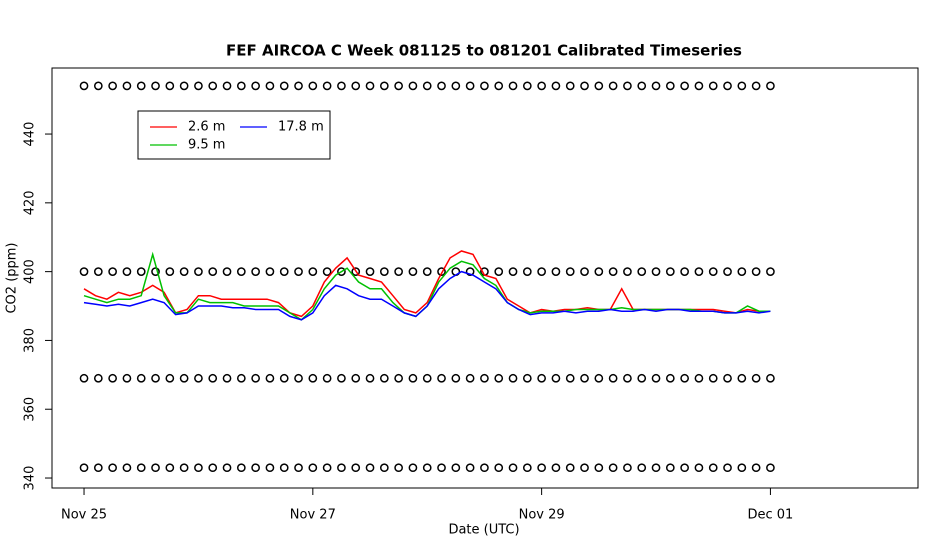 The image size is (936, 540). Describe the element at coordinates (301, 127) in the screenshot. I see `legend-label: 17.8 m` at that location.